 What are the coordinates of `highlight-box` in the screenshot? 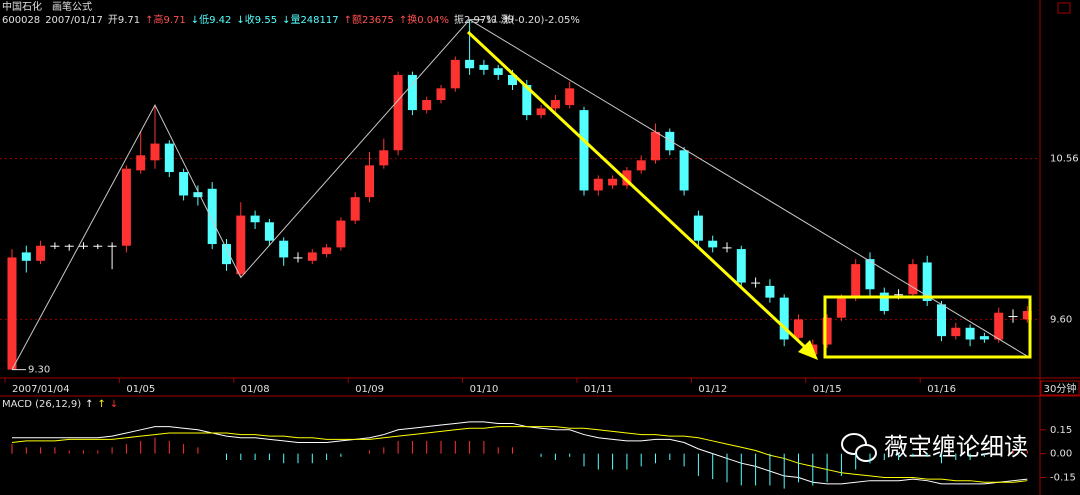 It's located at (927, 327).